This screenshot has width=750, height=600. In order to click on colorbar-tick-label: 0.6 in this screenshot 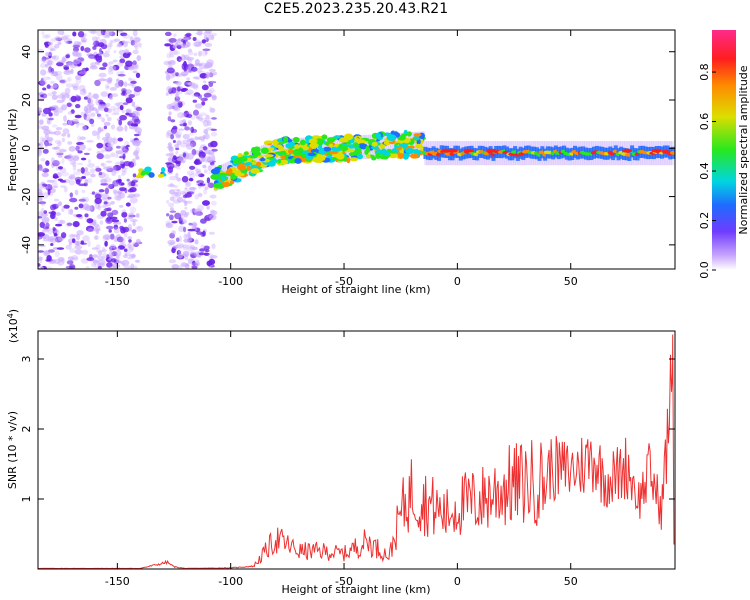, I will do `click(704, 121)`.